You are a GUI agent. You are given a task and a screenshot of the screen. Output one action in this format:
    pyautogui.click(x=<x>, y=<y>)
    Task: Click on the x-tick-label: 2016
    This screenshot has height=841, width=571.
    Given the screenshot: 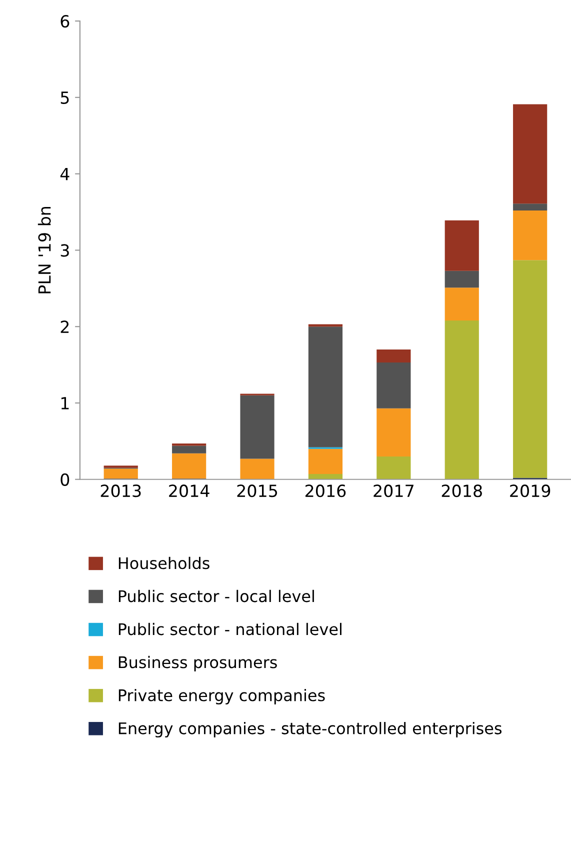 What is the action you would take?
    pyautogui.click(x=325, y=491)
    